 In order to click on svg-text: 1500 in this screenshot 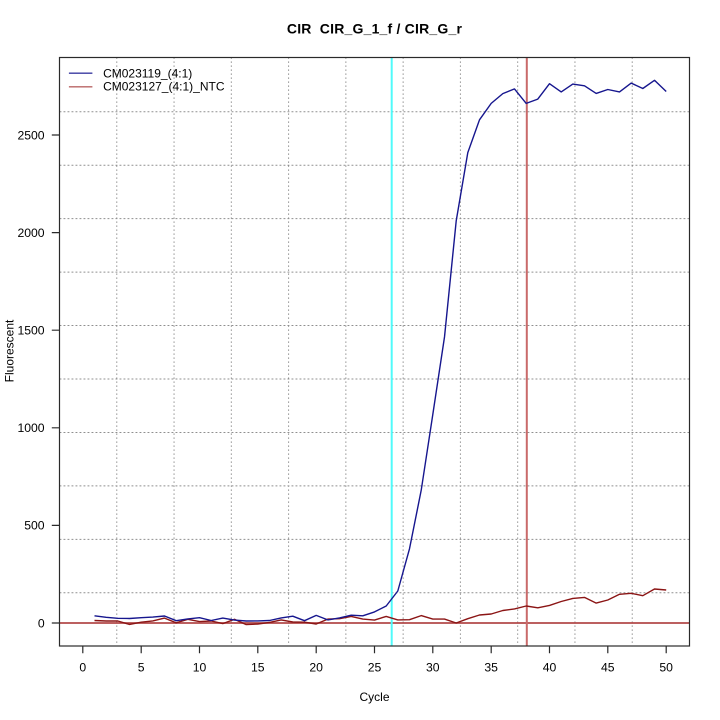, I will do `click(30, 331)`.